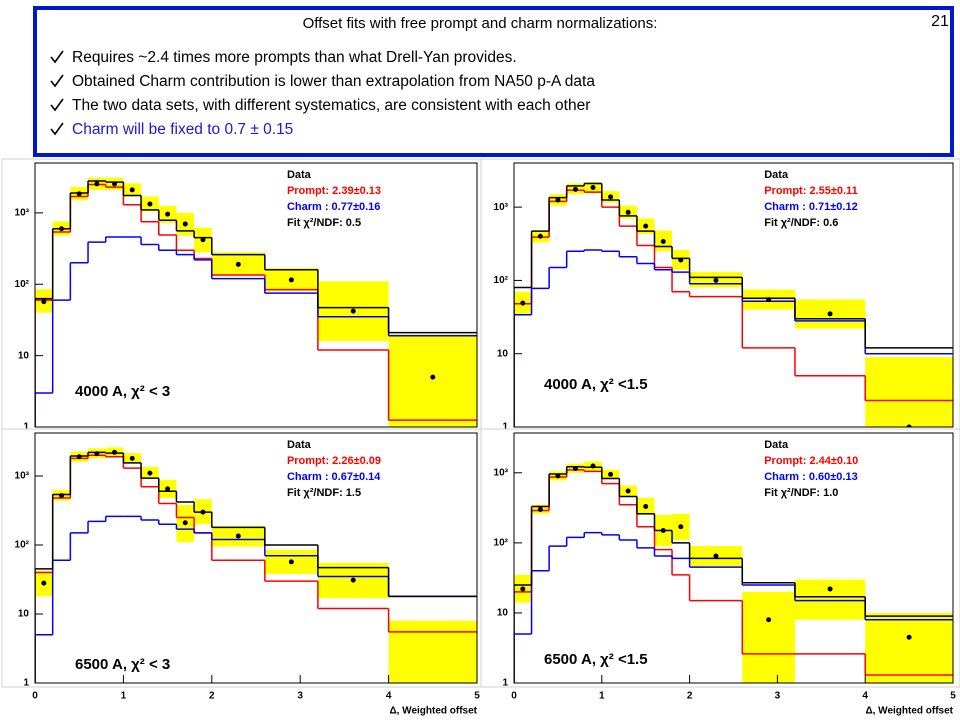 This screenshot has height=720, width=960. I want to click on bullet: Charm will be fixed to 0.7 ± 0.15, so click(182, 129).